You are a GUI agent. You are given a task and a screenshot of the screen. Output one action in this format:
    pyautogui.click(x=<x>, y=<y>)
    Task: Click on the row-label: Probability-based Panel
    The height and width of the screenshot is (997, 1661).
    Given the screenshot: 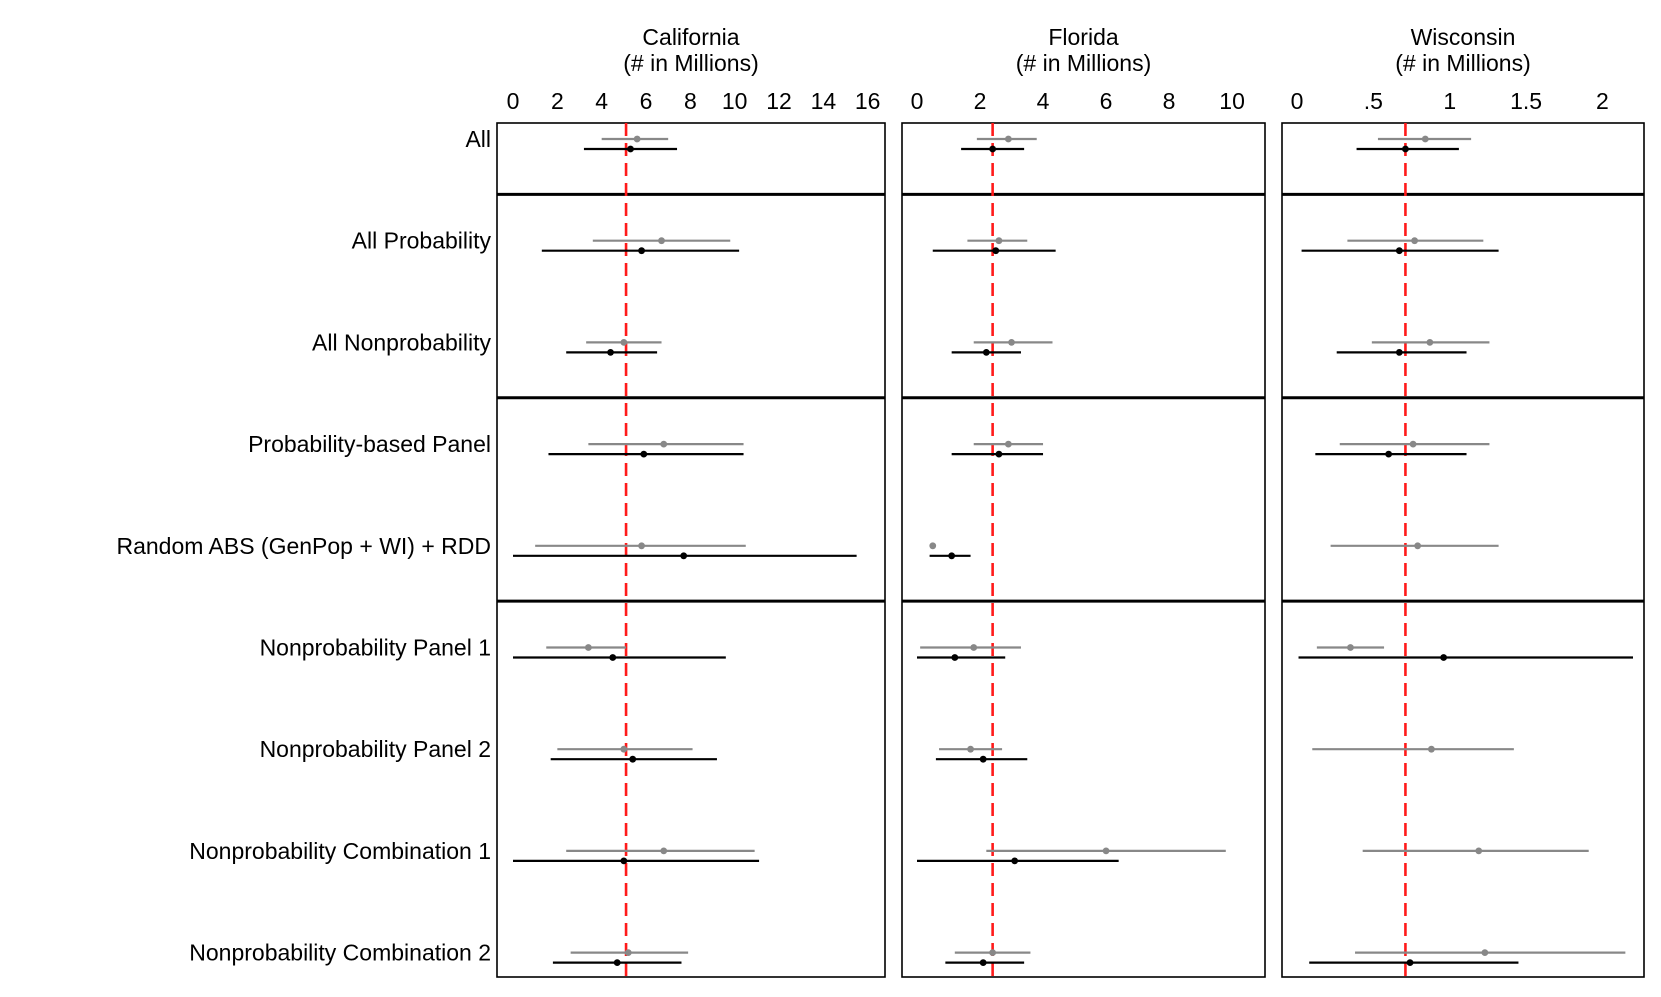 What is the action you would take?
    pyautogui.click(x=369, y=444)
    